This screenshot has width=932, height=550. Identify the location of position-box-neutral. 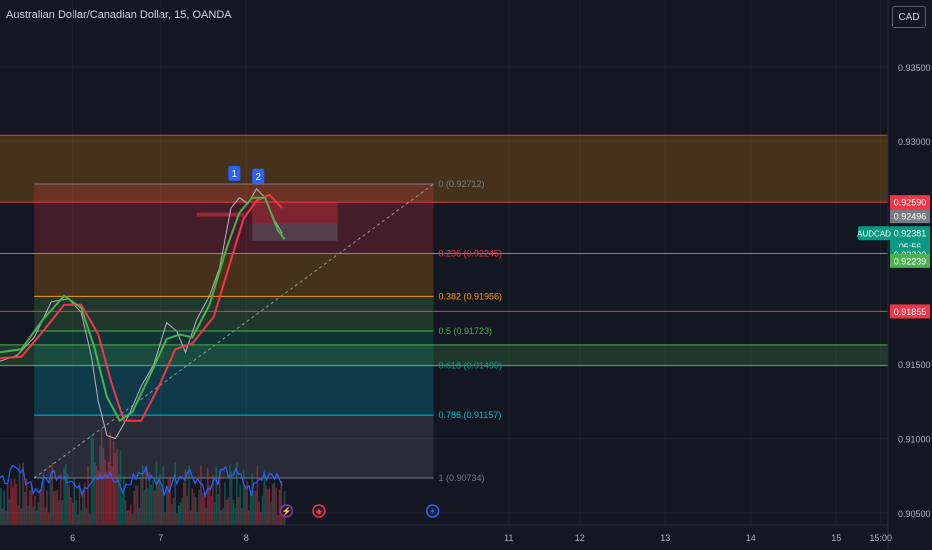
(295, 231).